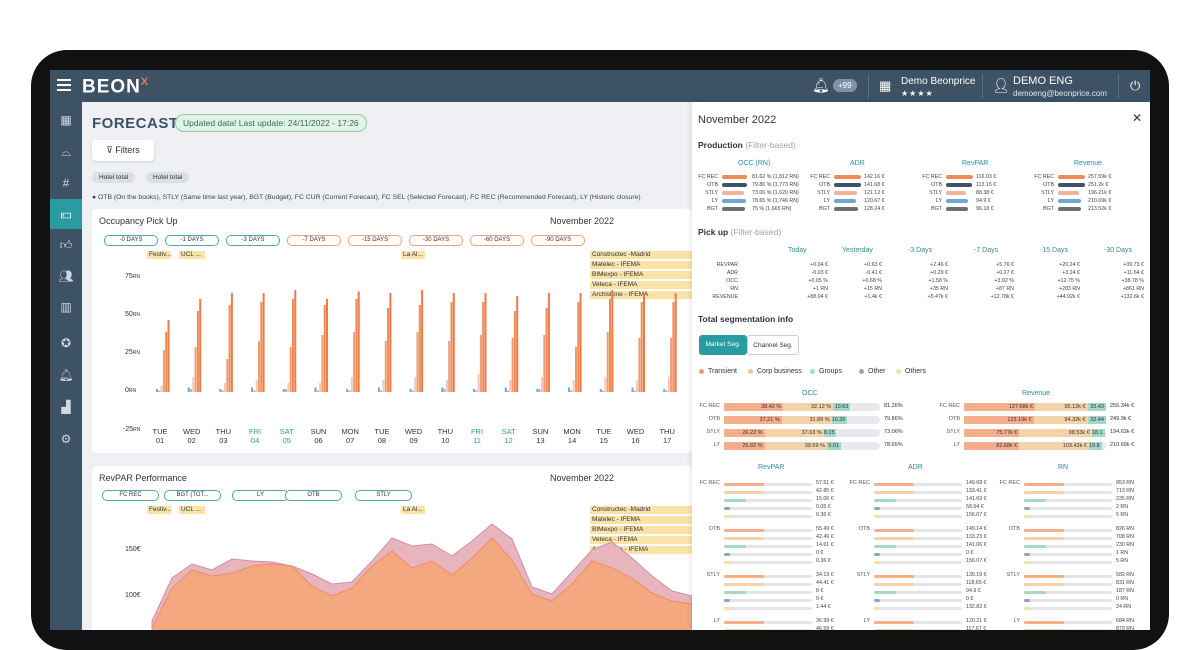 Image resolution: width=1200 pixels, height=650 pixels. Describe the element at coordinates (953, 432) in the screenshot. I see `seg-row-label: STLY` at that location.